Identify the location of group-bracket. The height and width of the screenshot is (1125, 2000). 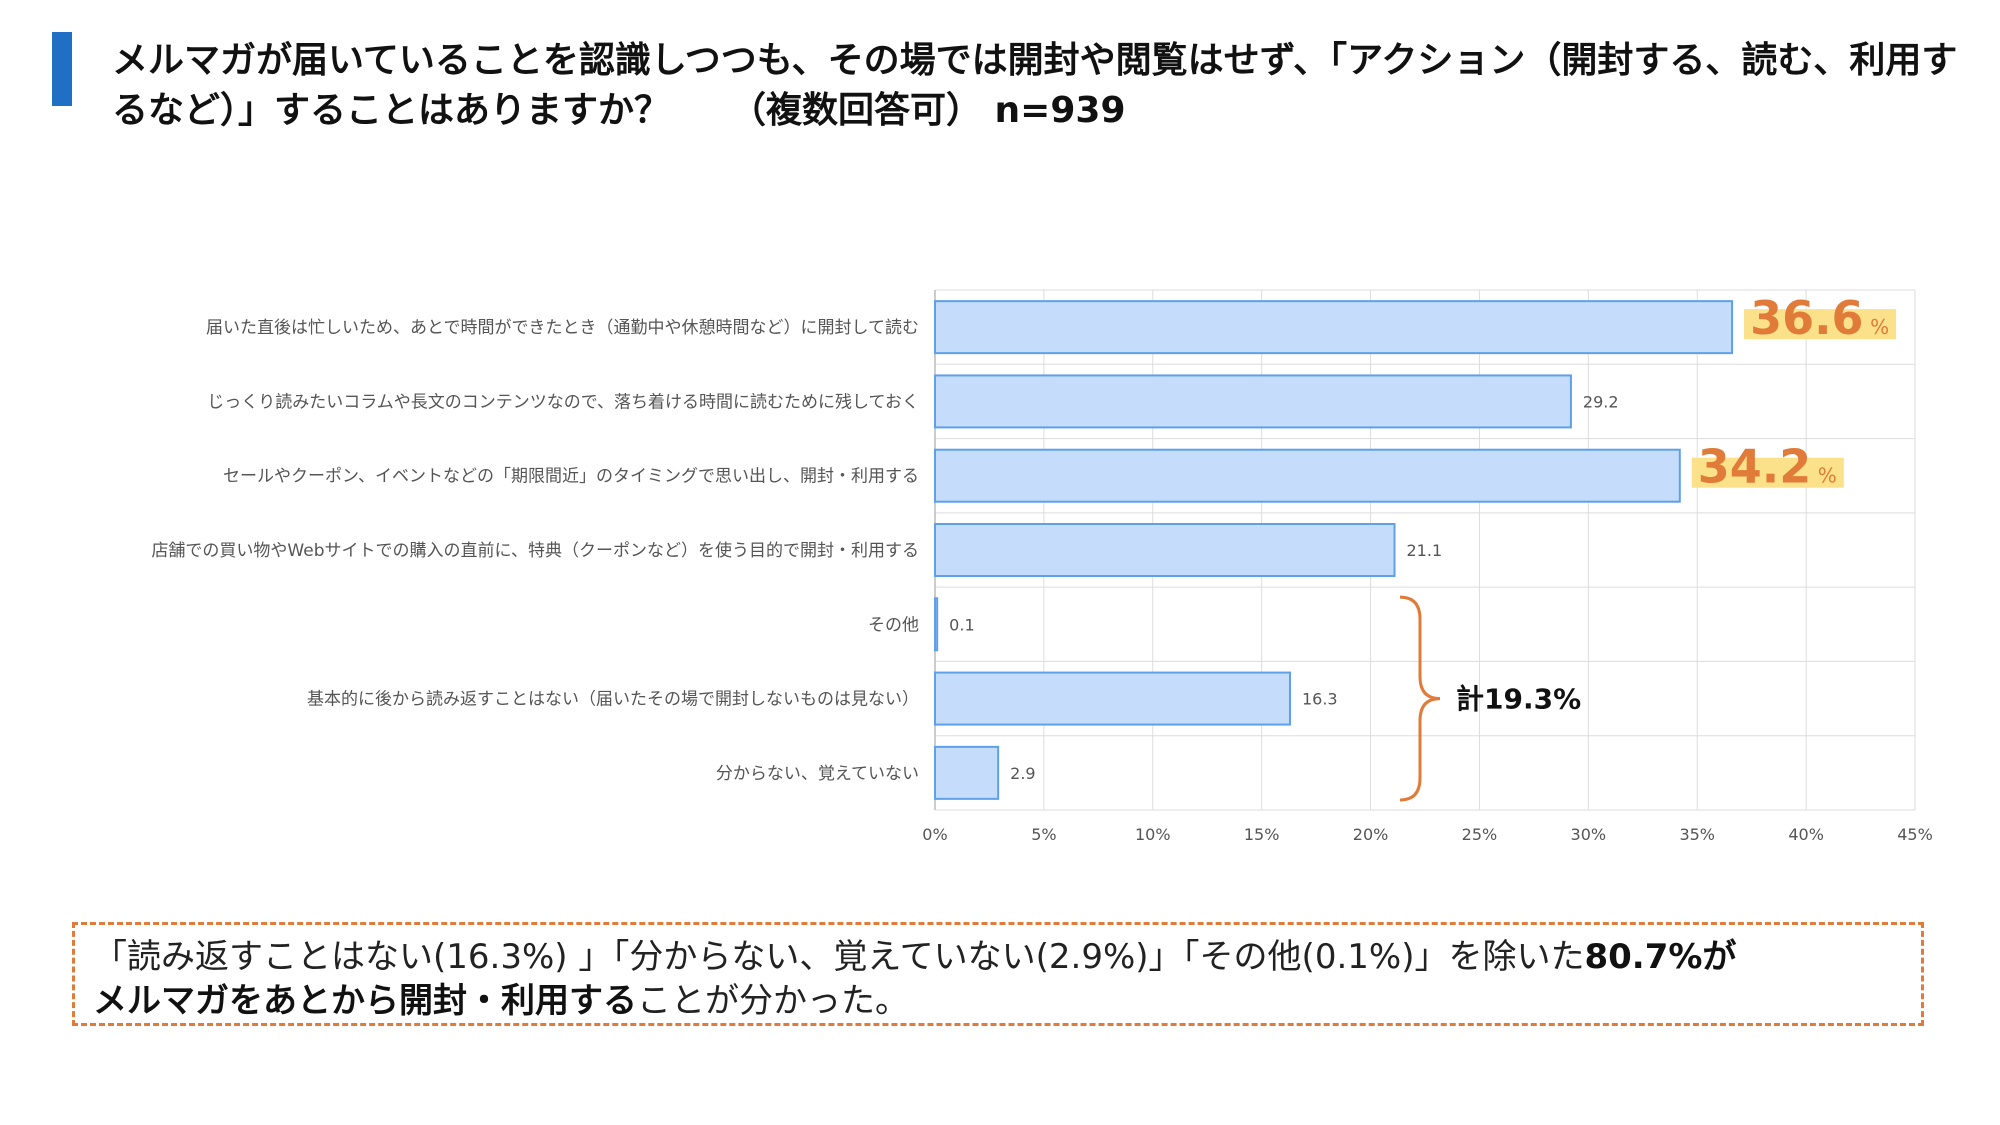
(1420, 698).